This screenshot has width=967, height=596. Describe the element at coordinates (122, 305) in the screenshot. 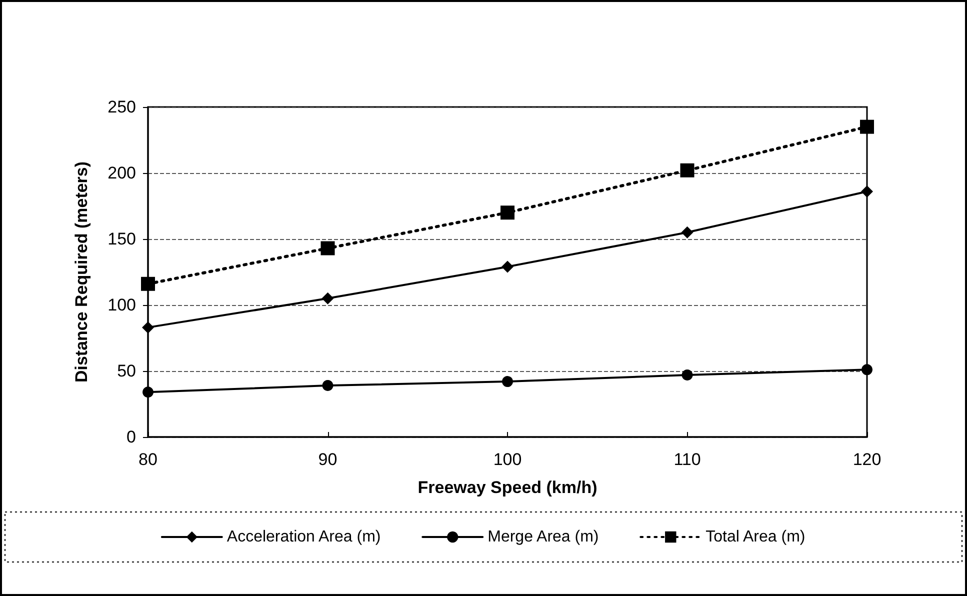

I see `y-tick-label: 100` at that location.